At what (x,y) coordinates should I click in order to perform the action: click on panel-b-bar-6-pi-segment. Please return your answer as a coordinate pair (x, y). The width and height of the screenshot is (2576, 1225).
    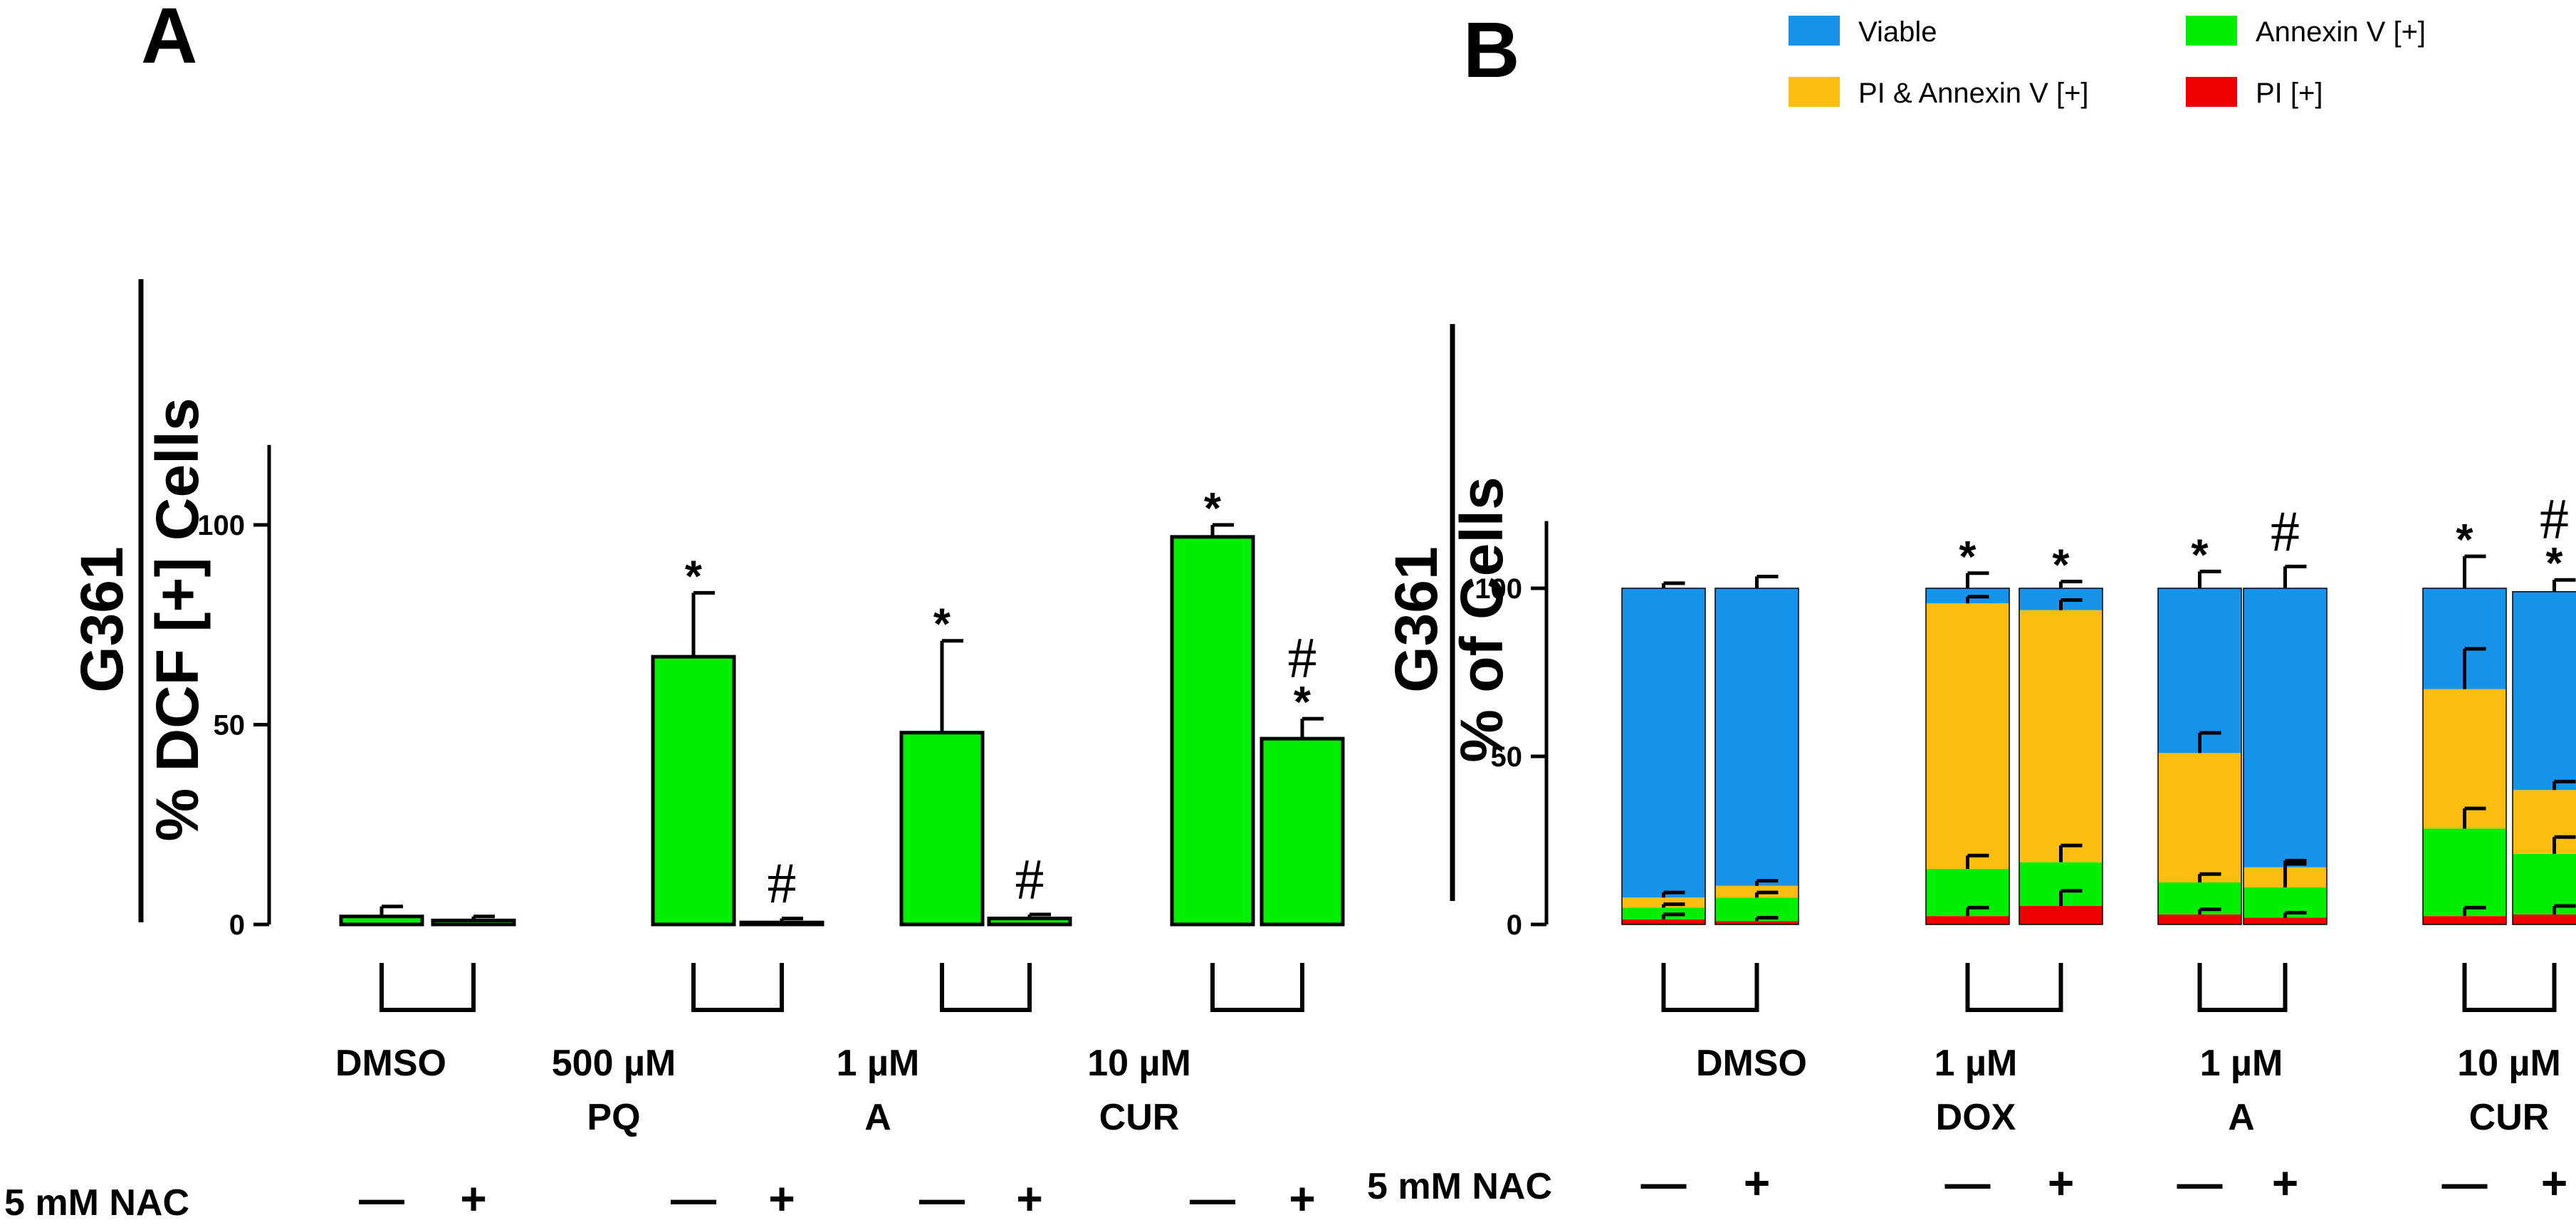
    Looking at the image, I should click on (2285, 920).